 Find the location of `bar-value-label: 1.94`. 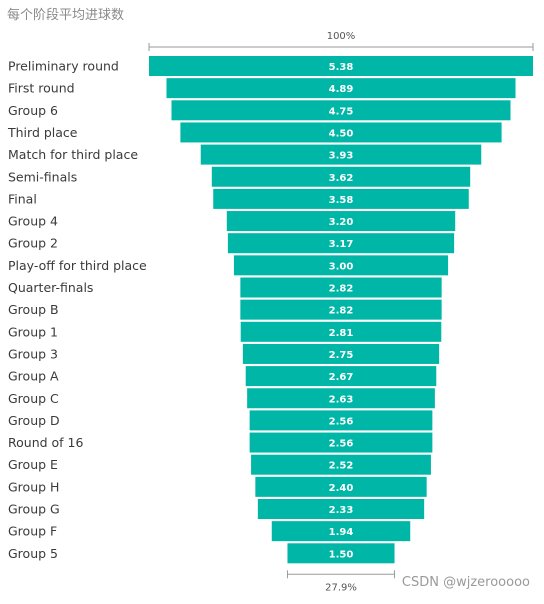

bar-value-label: 1.94 is located at coordinates (341, 532).